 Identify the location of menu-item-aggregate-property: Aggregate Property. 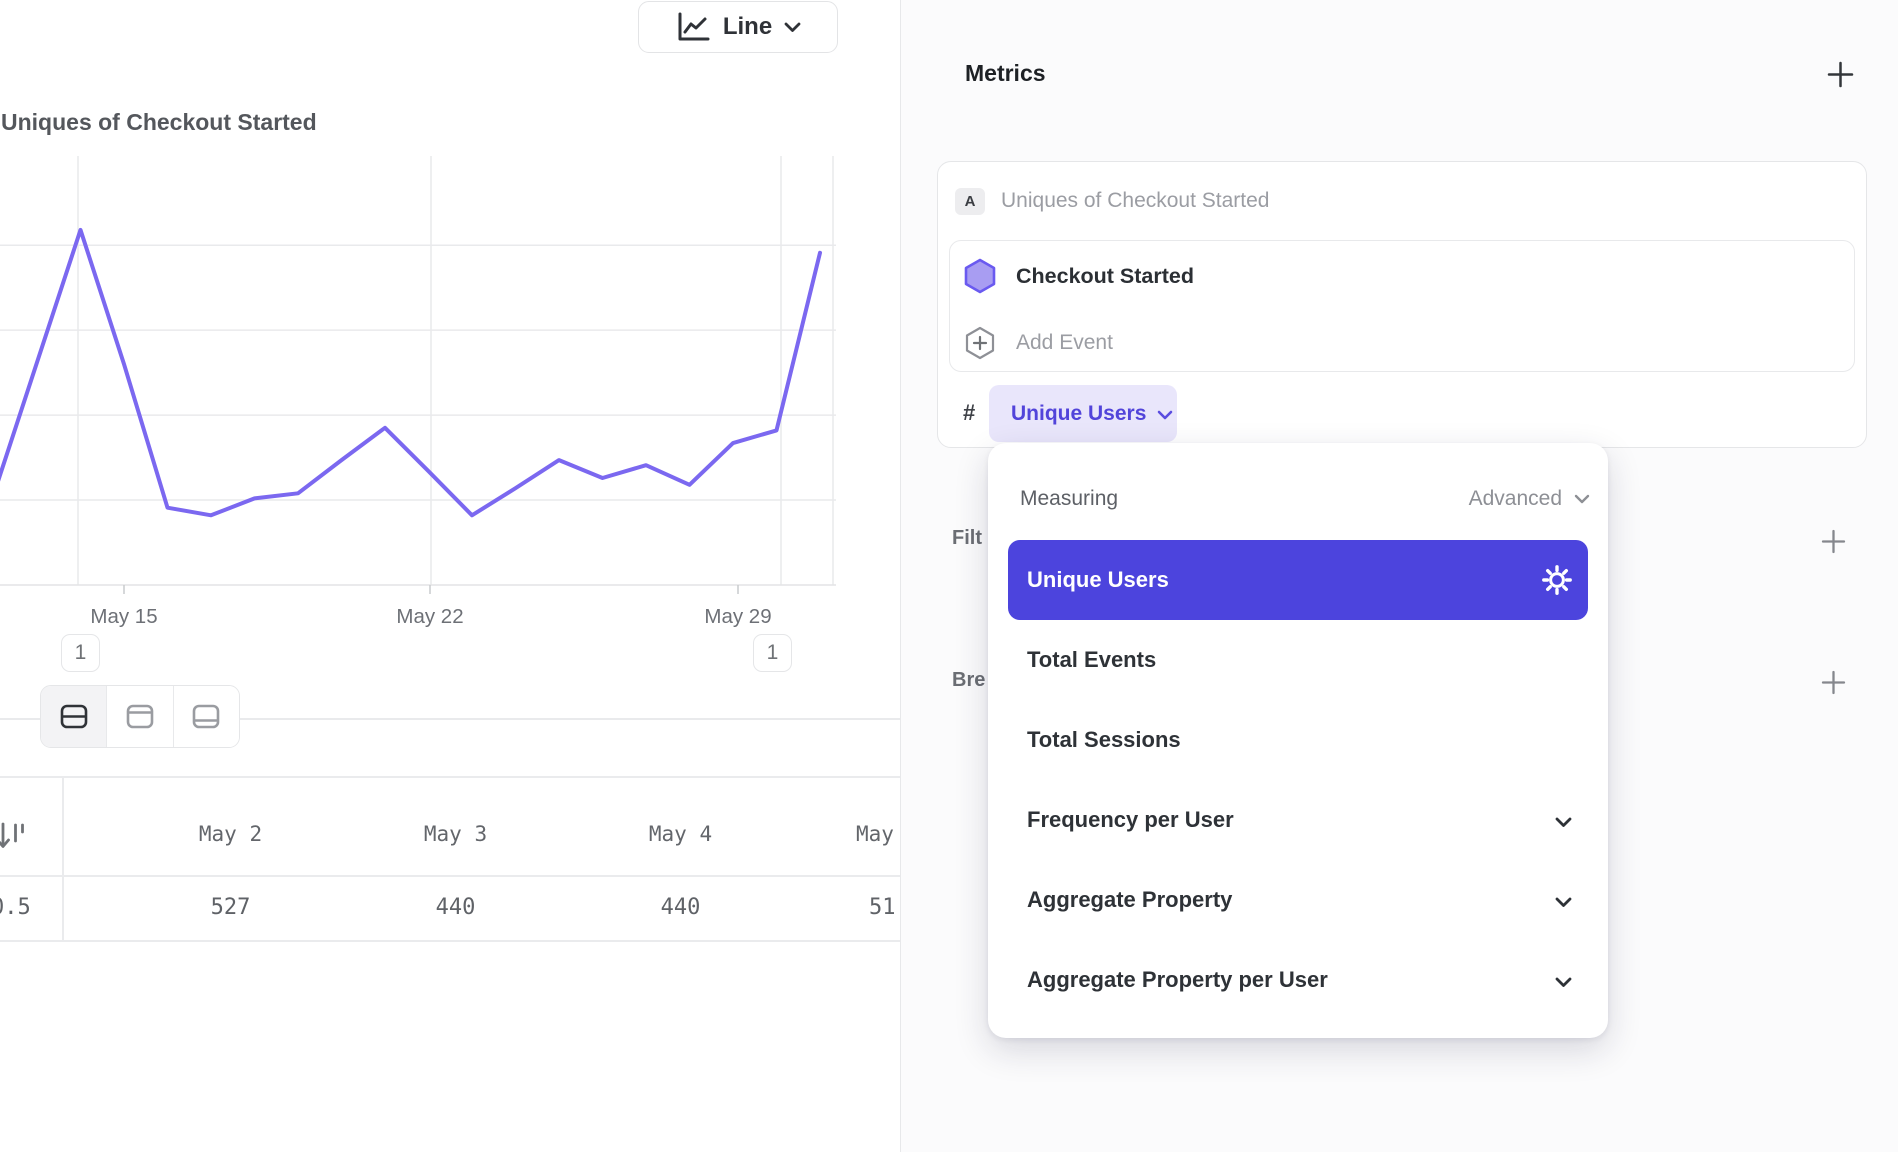
(1298, 900).